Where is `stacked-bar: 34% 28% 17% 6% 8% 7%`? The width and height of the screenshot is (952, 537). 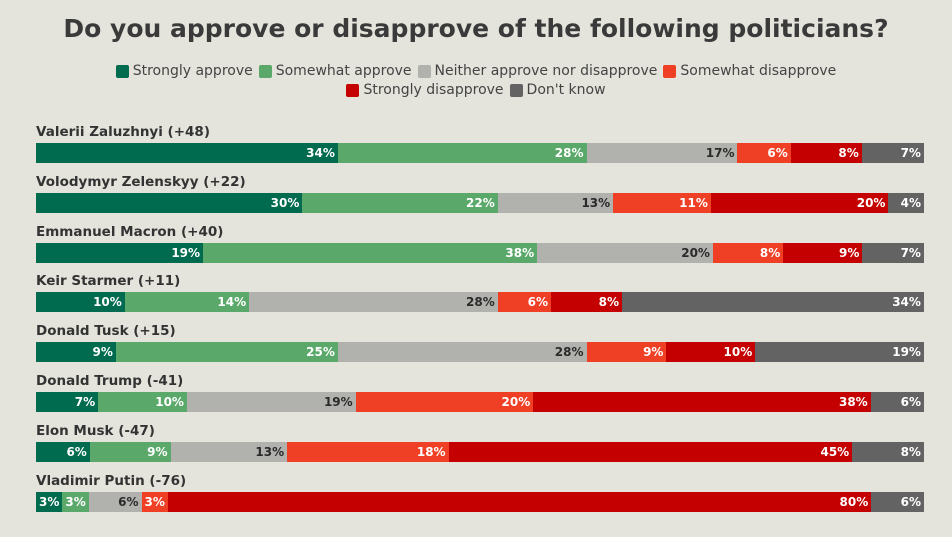 stacked-bar: 34% 28% 17% 6% 8% 7% is located at coordinates (480, 153).